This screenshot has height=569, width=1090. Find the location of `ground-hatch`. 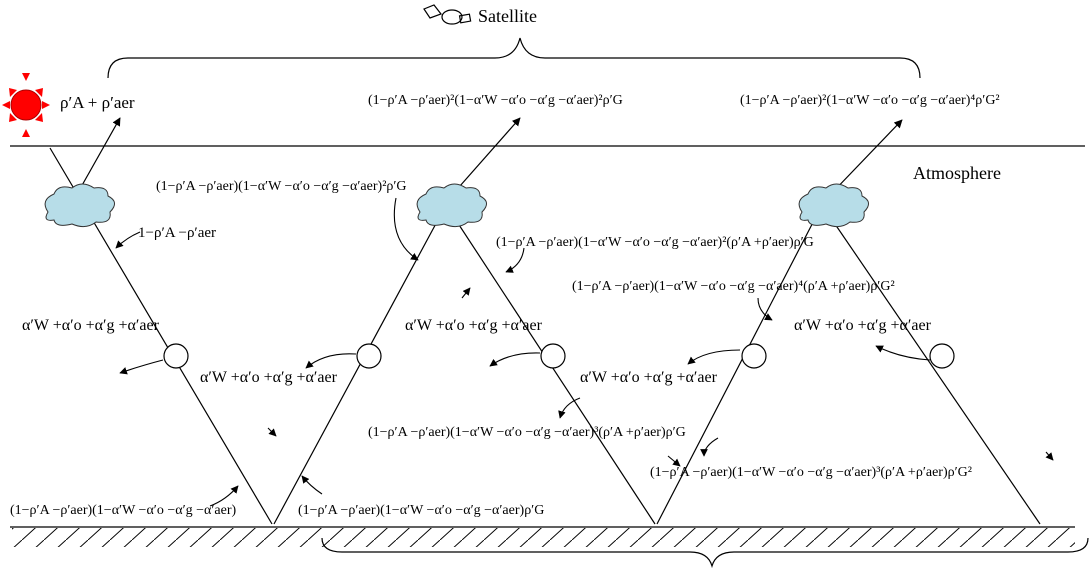

ground-hatch is located at coordinates (543, 537).